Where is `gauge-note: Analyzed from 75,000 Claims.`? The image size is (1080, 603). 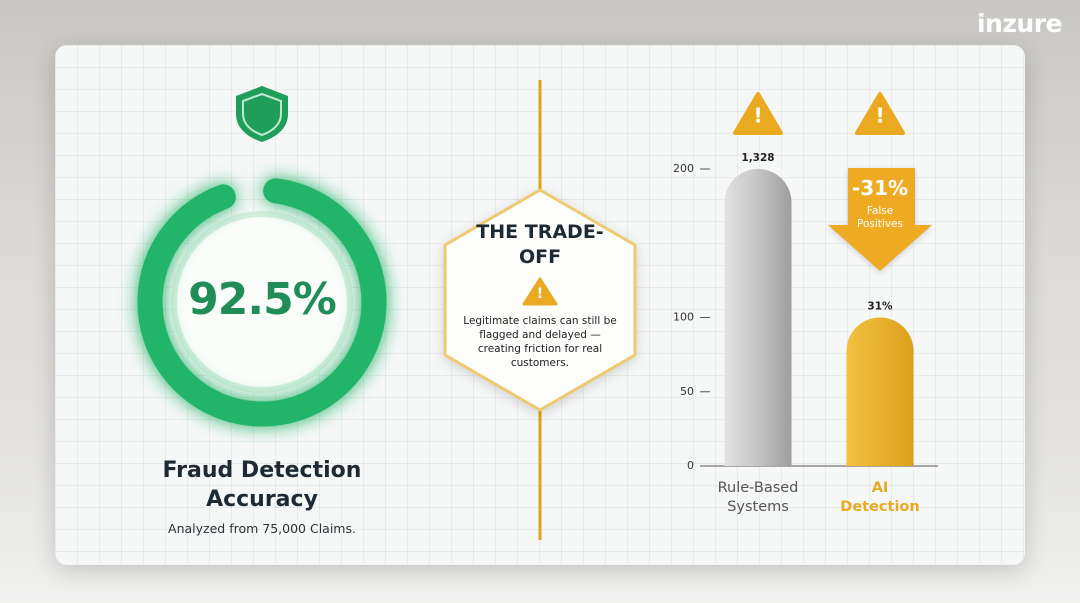
gauge-note: Analyzed from 75,000 Claims. is located at coordinates (262, 528).